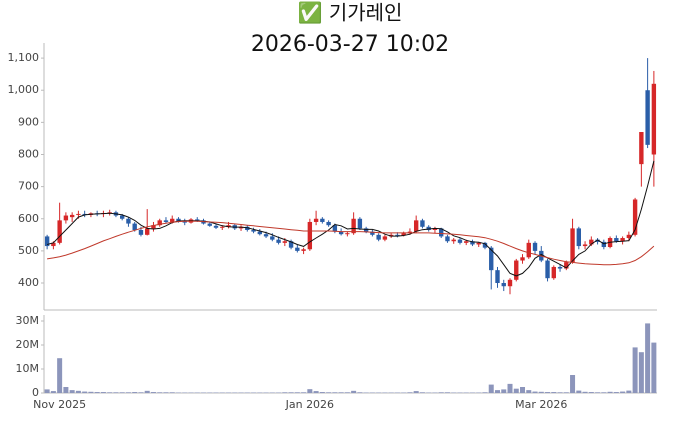 Image resolution: width=700 pixels, height=438 pixels. Describe the element at coordinates (28, 368) in the screenshot. I see `volume-tick-label: 10M` at that location.